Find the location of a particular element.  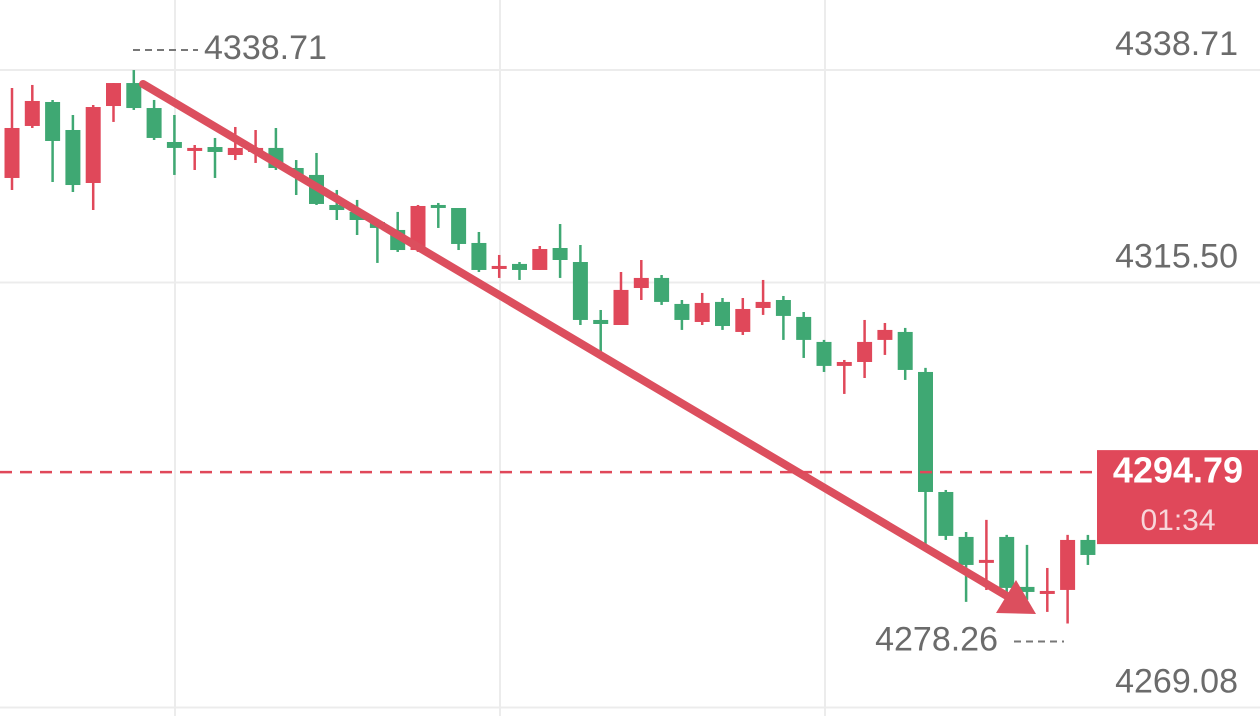

y-tick-label: 4338.71 is located at coordinates (1176, 44).